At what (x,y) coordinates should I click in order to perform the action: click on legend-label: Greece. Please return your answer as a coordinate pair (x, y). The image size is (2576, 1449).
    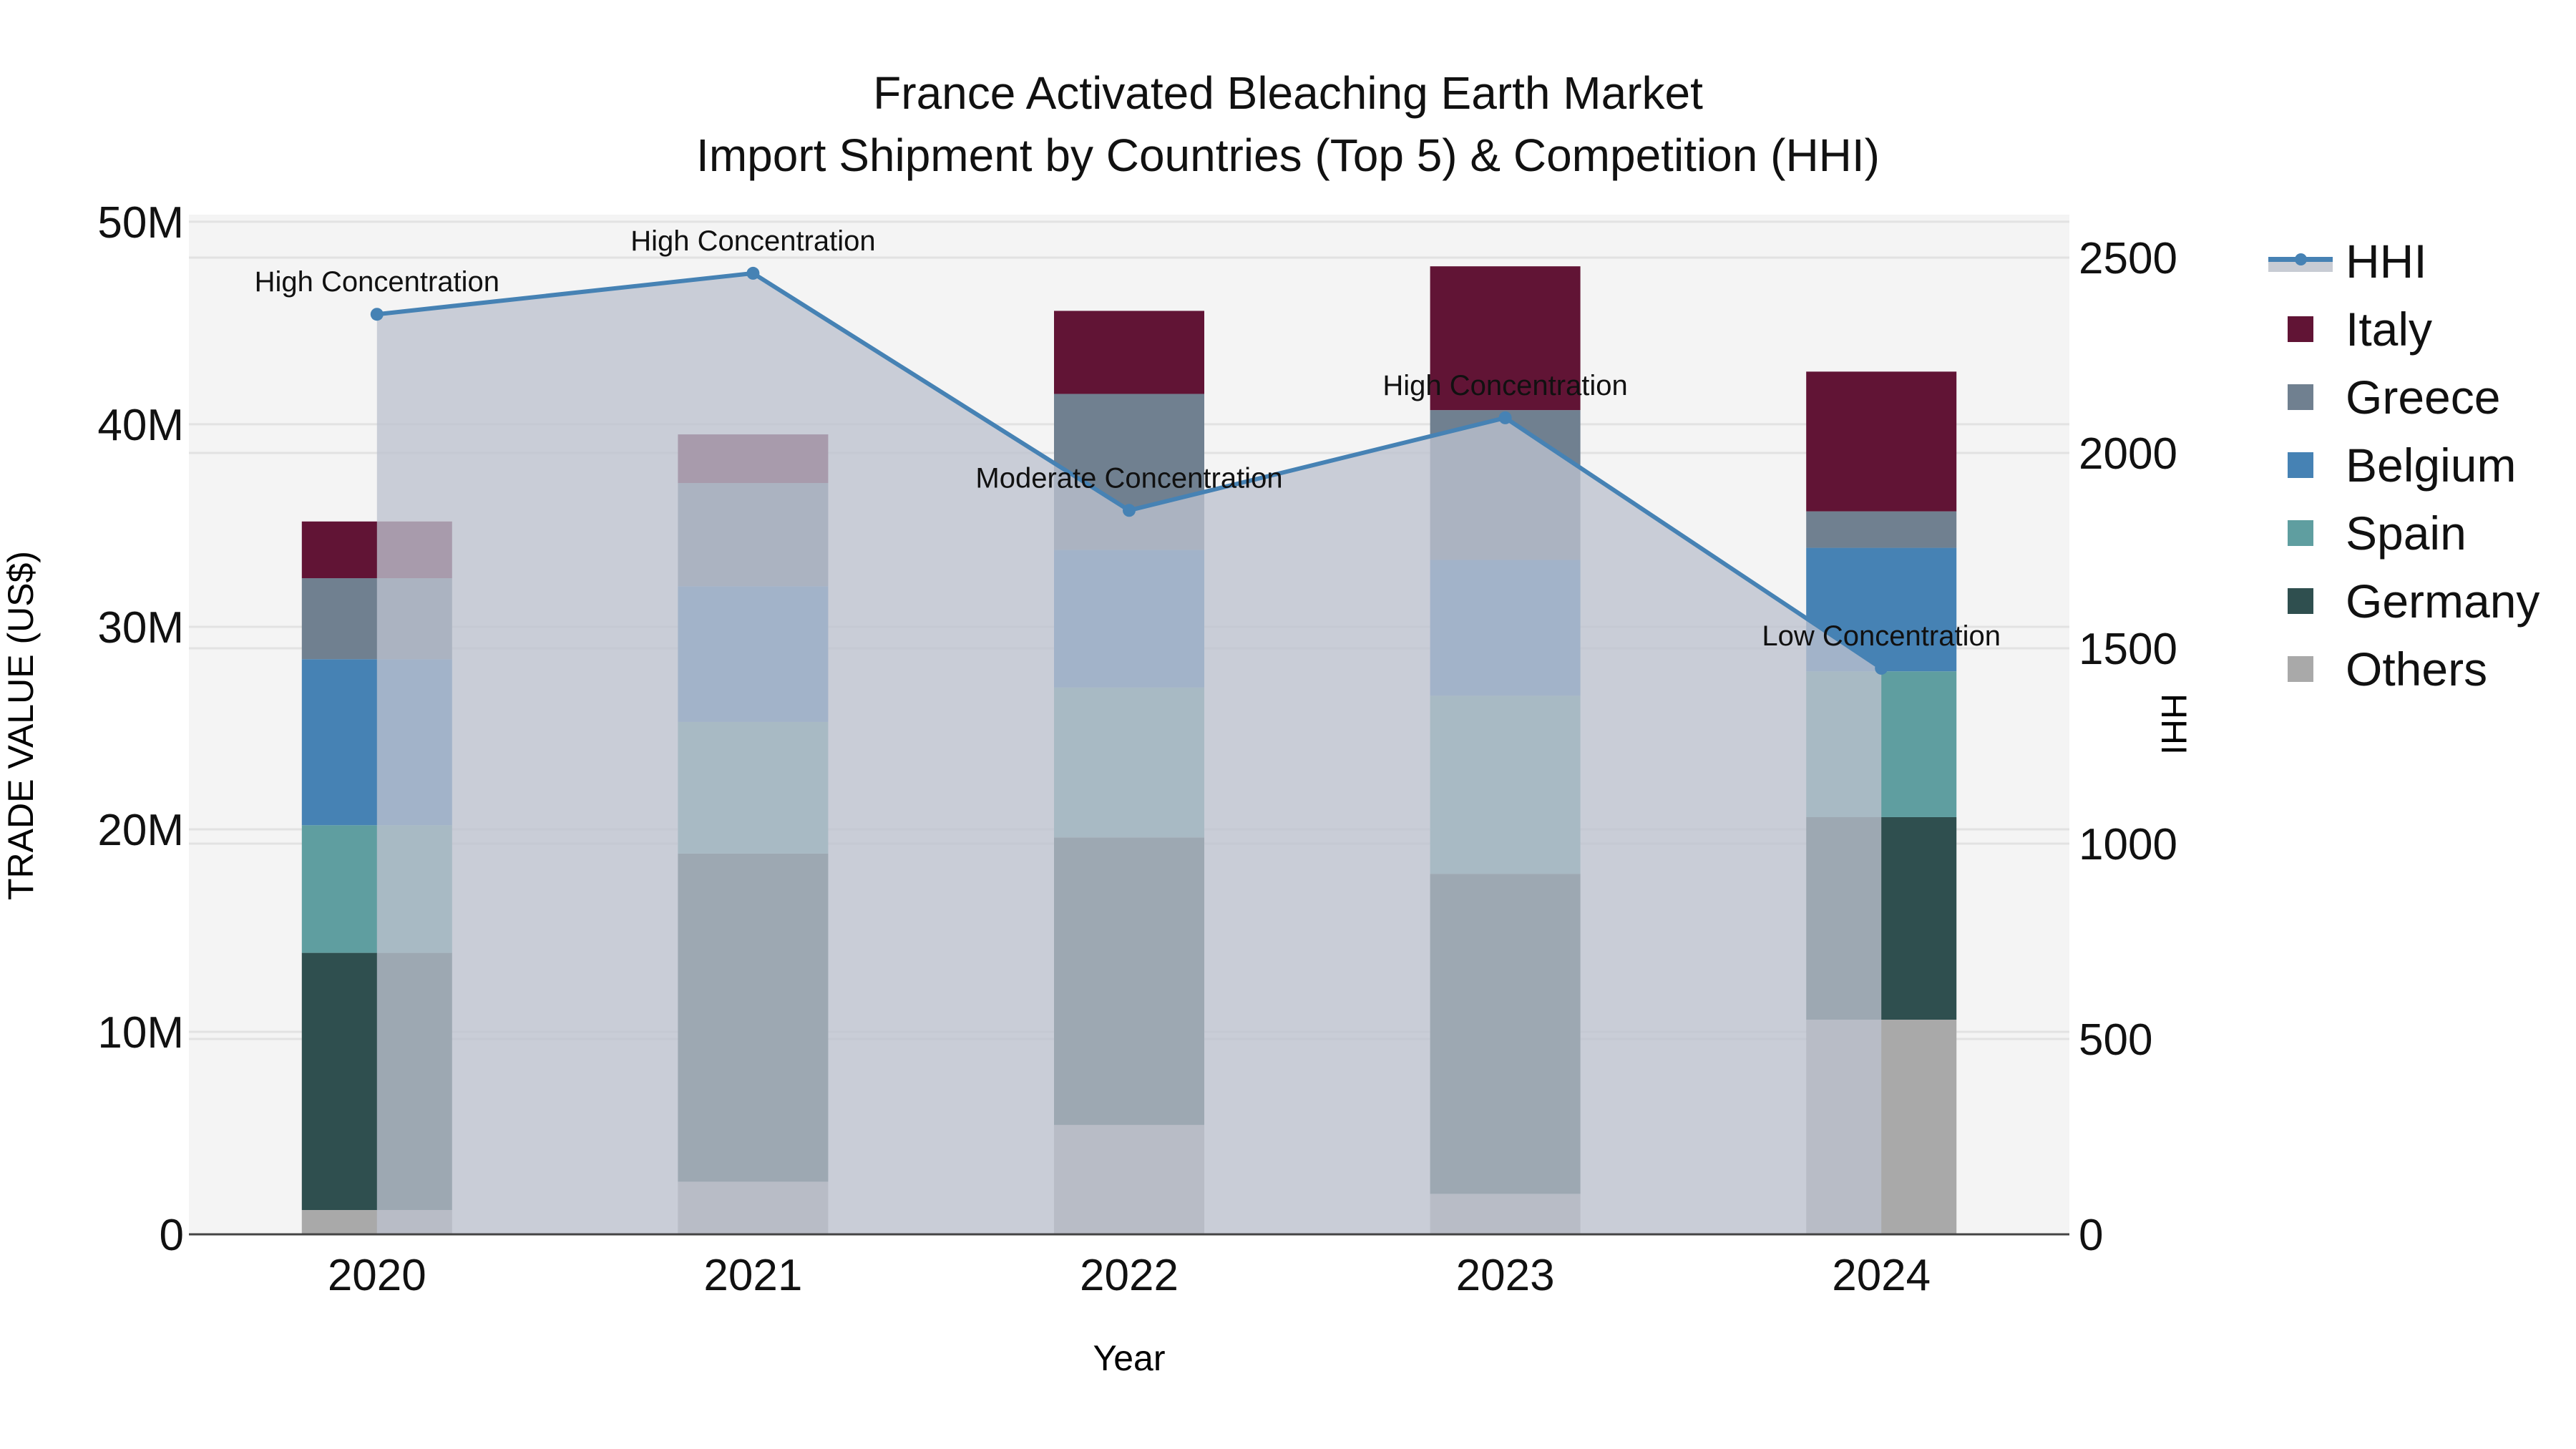
    Looking at the image, I should click on (2423, 397).